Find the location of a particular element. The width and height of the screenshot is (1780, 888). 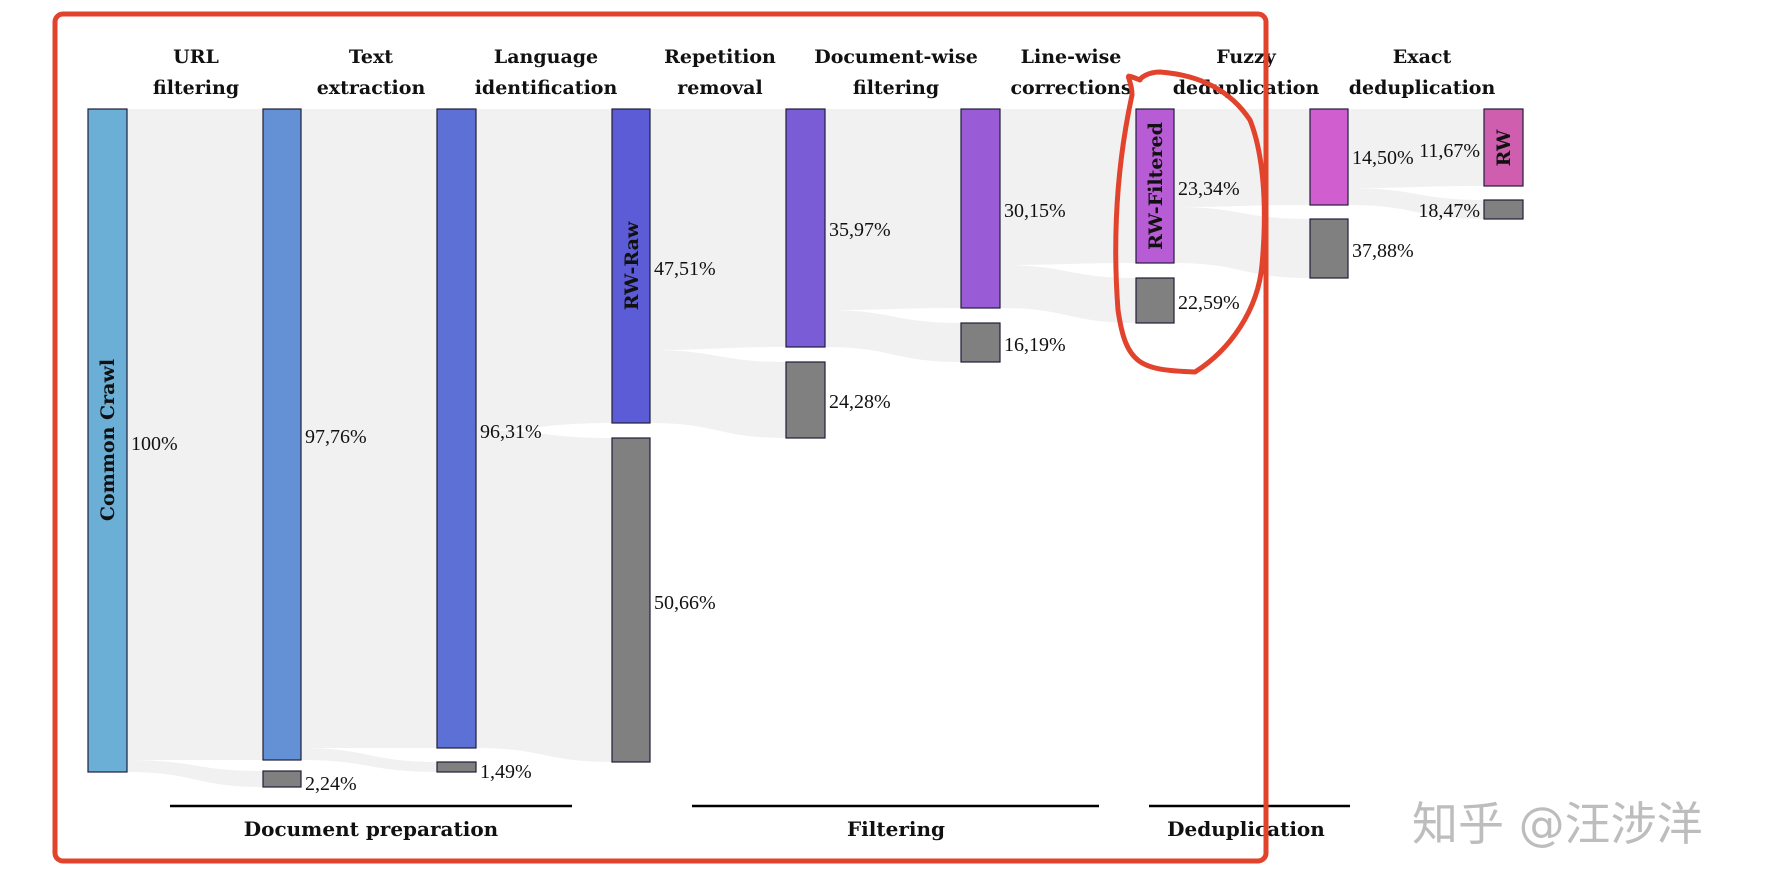

stage-title-repetition-l1: Repetition is located at coordinates (720, 57).